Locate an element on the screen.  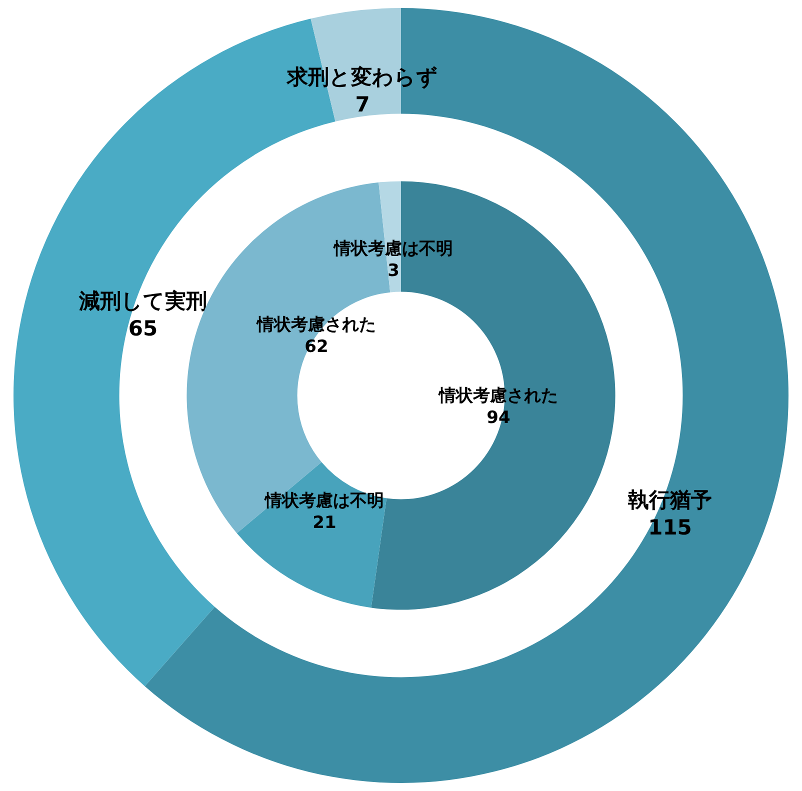
data-label: 65 is located at coordinates (143, 328).